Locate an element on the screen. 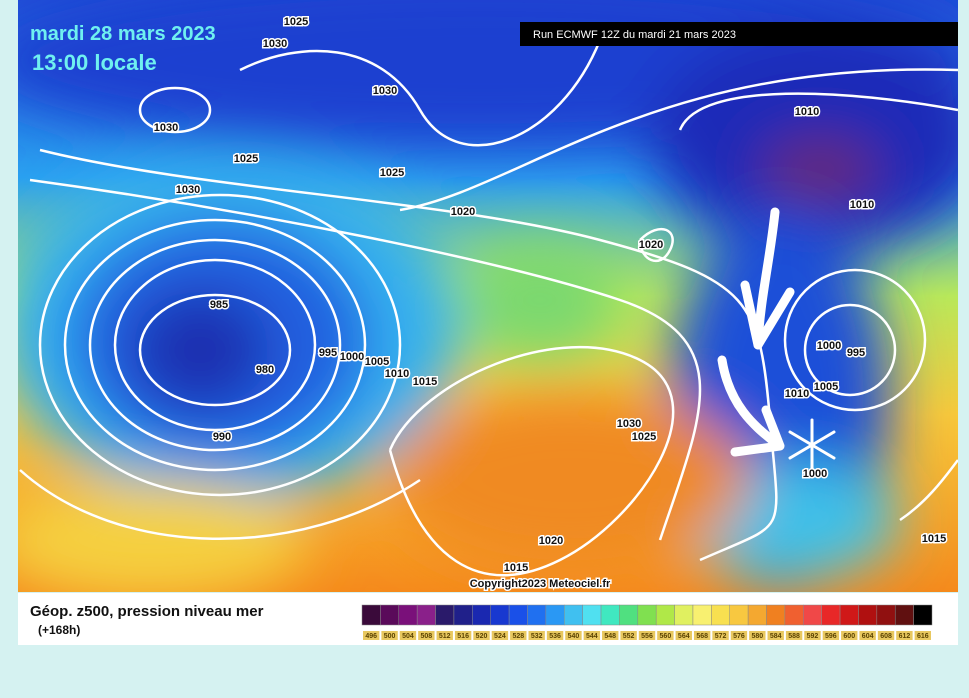  colorbar-label: 528 is located at coordinates (518, 636).